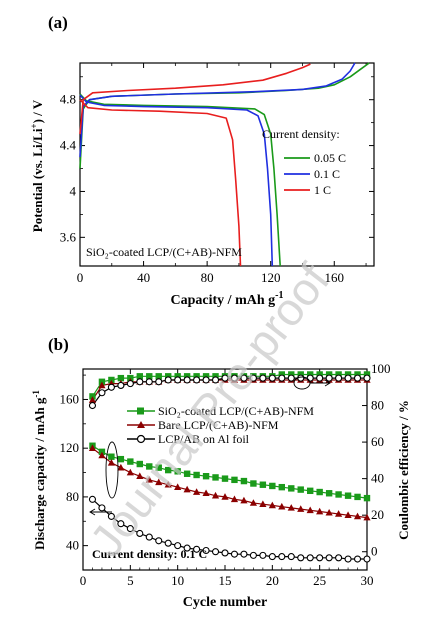  Describe the element at coordinates (58, 22) in the screenshot. I see `panel-a-label: (a)` at that location.